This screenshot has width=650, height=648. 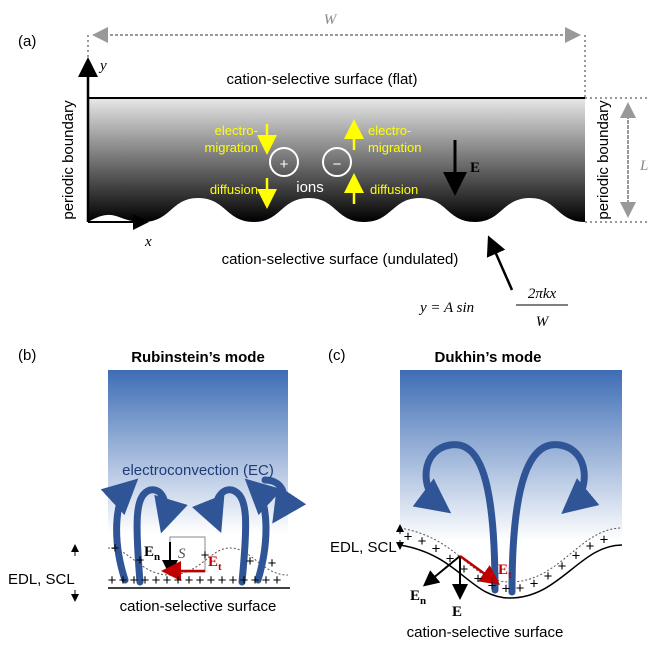 What do you see at coordinates (340, 259) in the screenshot?
I see `surface-label: cation-selective surface (undulated)` at bounding box center [340, 259].